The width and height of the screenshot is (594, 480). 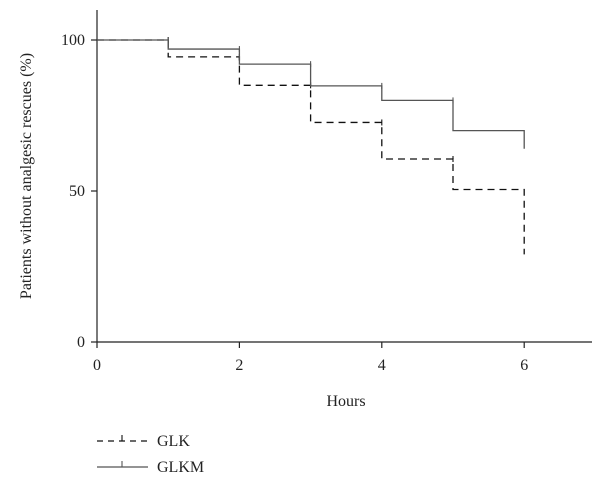 What do you see at coordinates (73, 40) in the screenshot?
I see `y-tick-label: 100` at bounding box center [73, 40].